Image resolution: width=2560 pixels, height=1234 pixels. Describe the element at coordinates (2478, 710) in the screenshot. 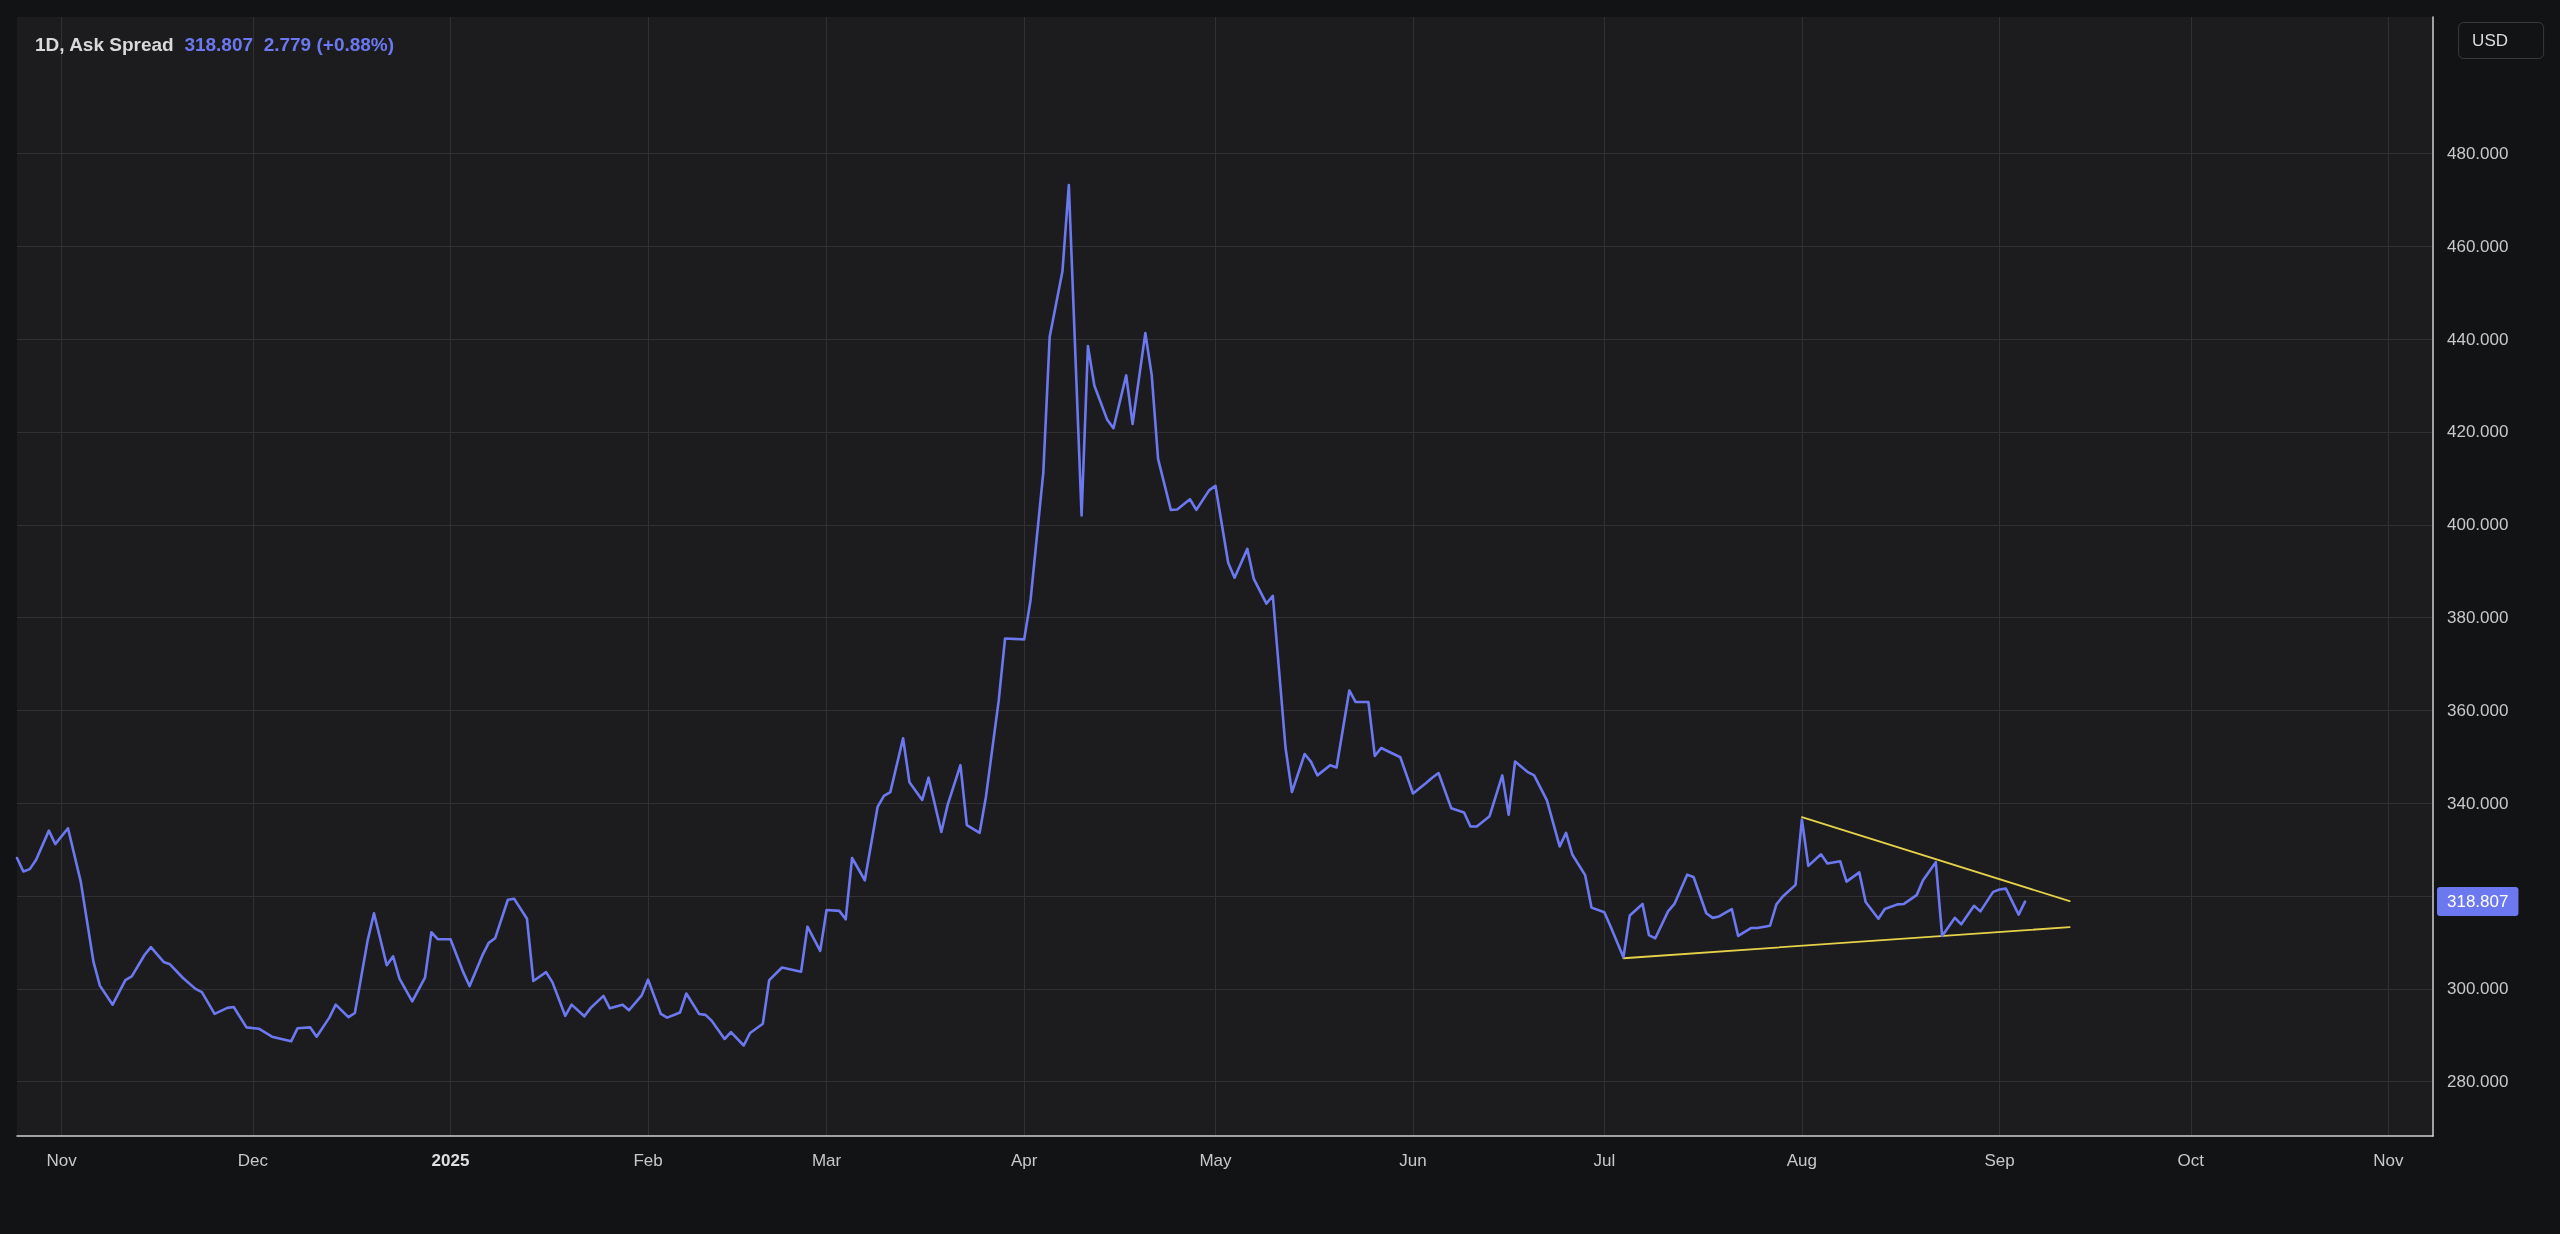

I see `y-tick-label: 360.000` at that location.